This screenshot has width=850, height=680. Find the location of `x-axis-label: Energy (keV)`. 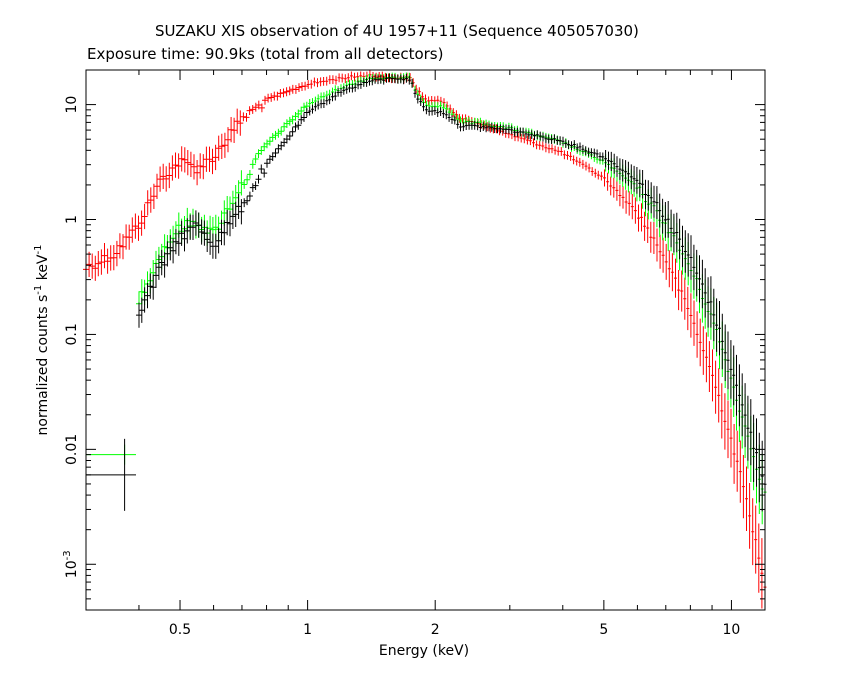

x-axis-label: Energy (keV) is located at coordinates (424, 651).